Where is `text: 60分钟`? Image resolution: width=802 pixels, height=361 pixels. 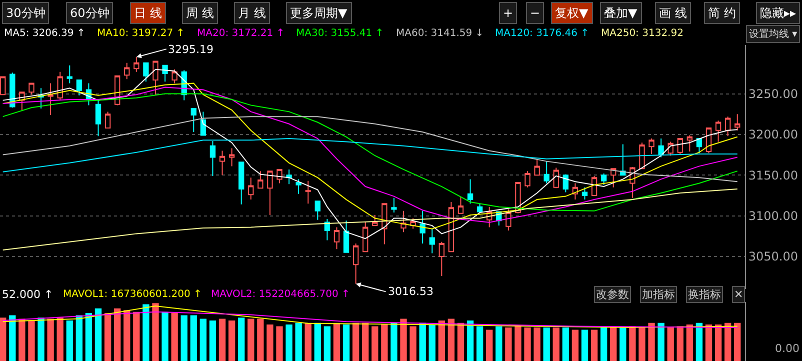
text: 60分钟 is located at coordinates (90, 13).